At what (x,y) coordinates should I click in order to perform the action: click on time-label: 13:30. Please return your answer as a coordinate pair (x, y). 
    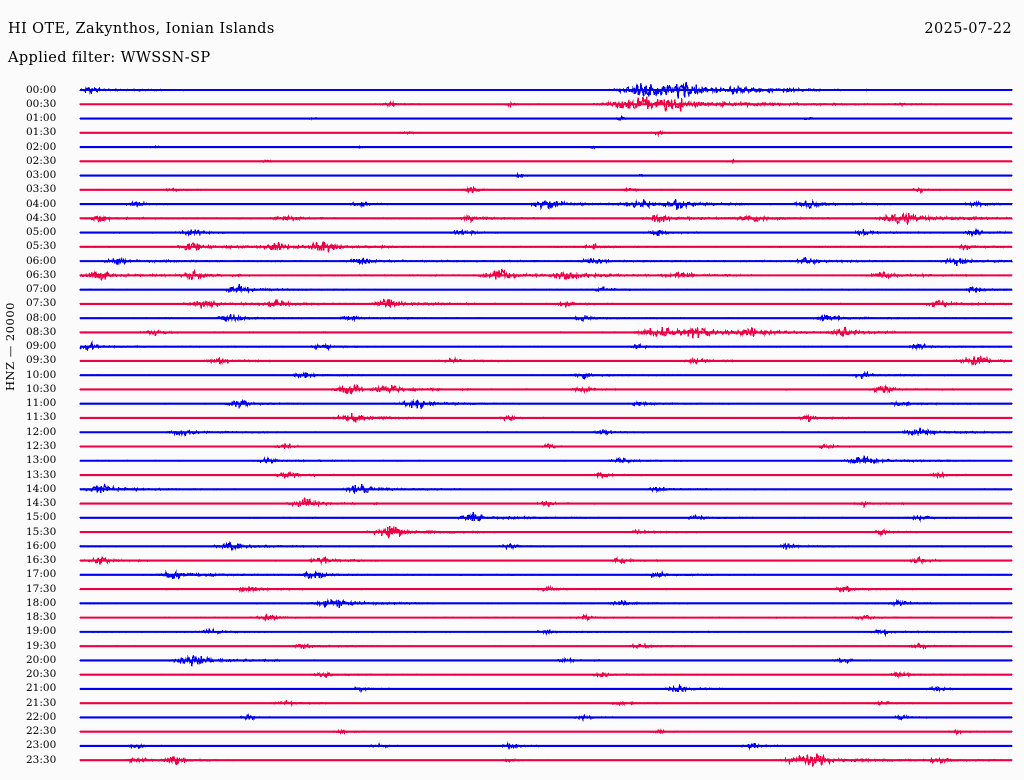
    Looking at the image, I should click on (41, 474).